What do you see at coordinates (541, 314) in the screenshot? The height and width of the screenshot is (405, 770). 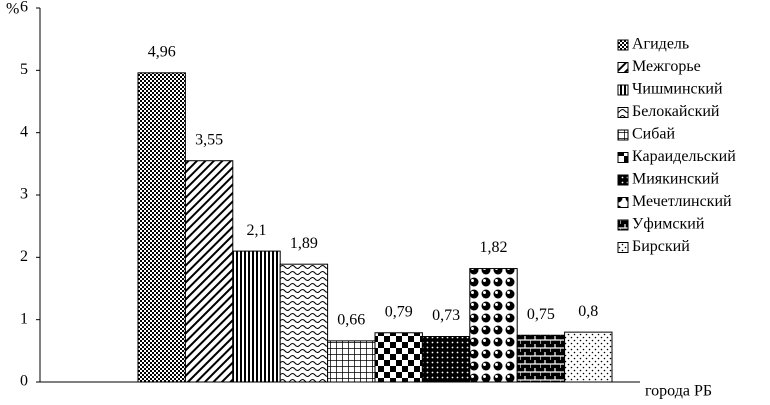 I see `data-label: 0,75` at bounding box center [541, 314].